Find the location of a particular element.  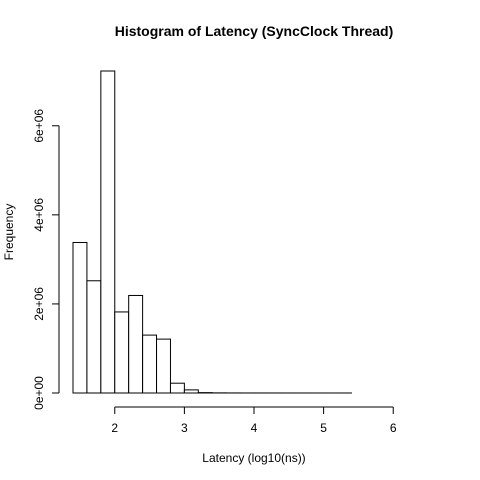

chart-title: Histogram of Latency (SyncClock Thread) is located at coordinates (254, 31).